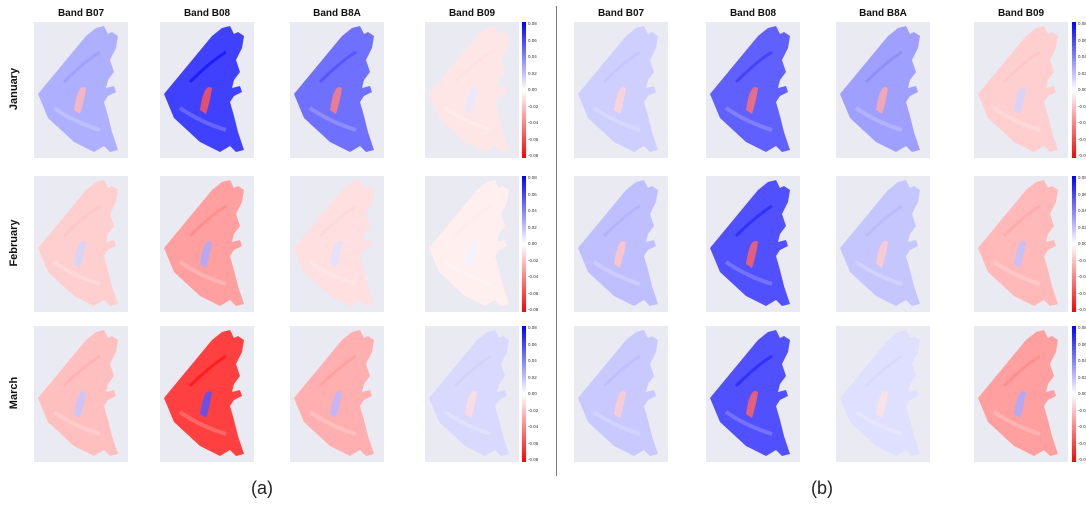 The width and height of the screenshot is (1086, 506). I want to click on panel-divider, so click(556, 241).